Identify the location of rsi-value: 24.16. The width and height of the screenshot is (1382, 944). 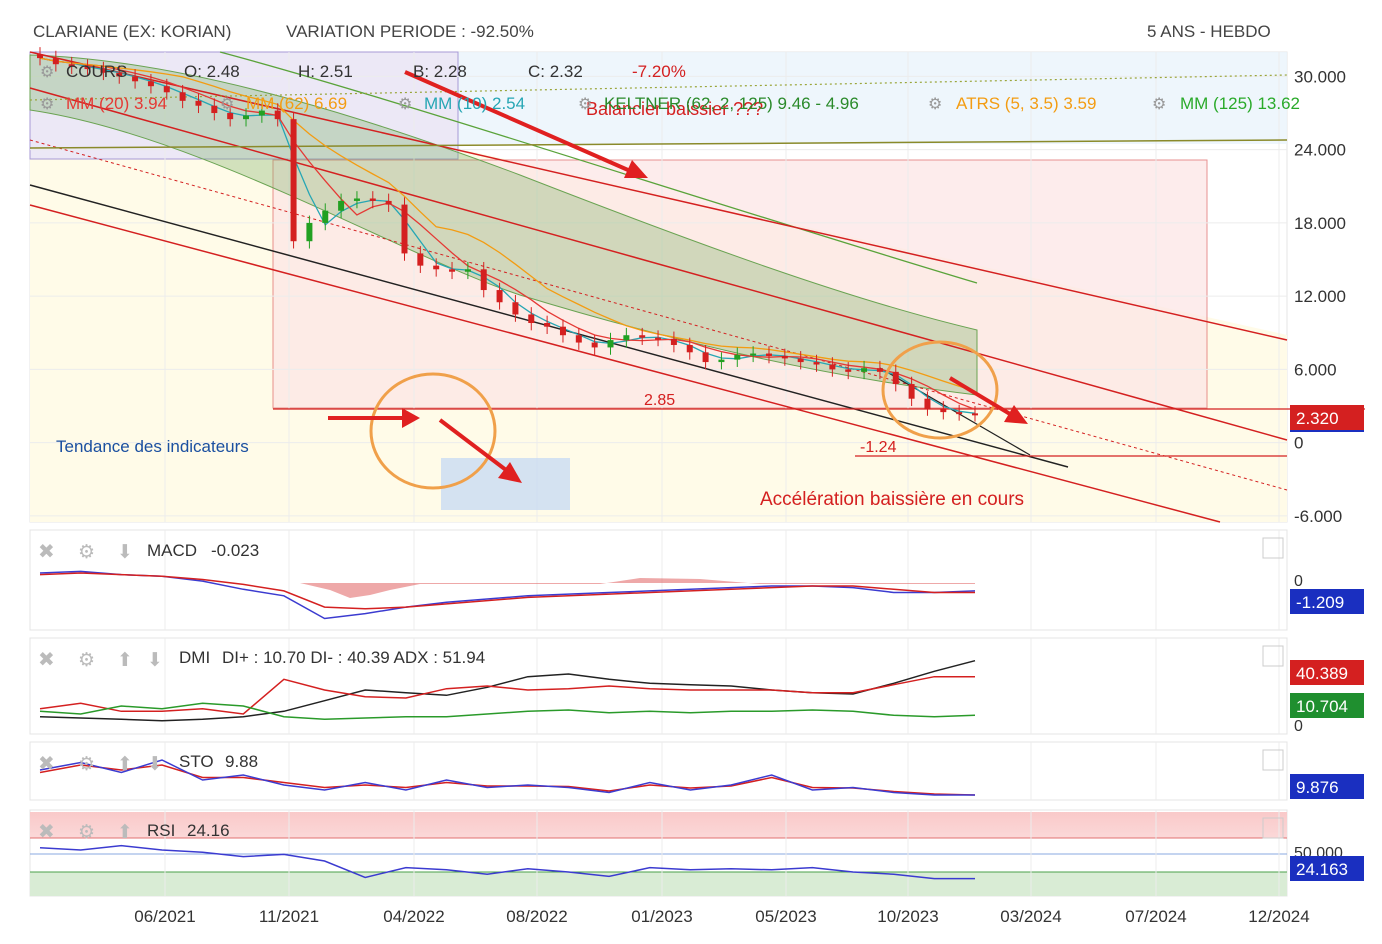
(208, 830).